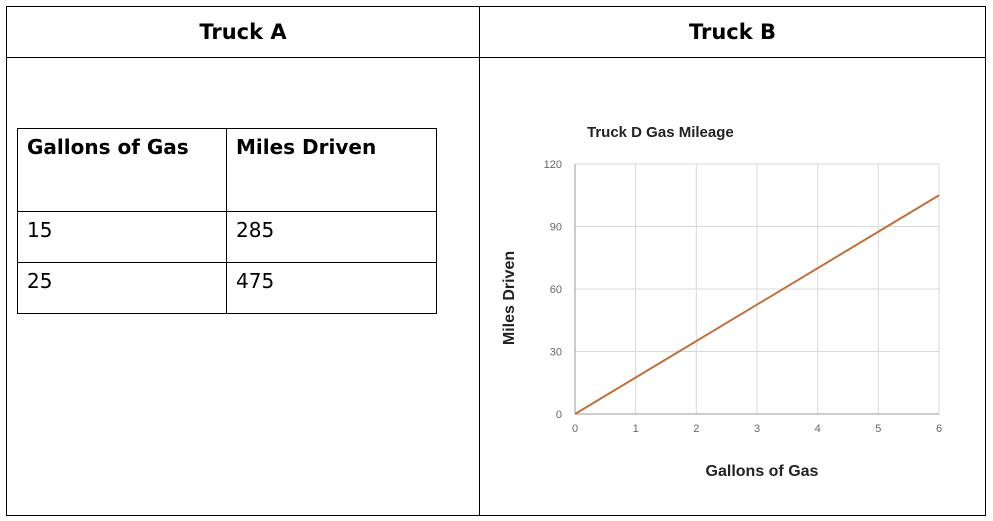 The height and width of the screenshot is (521, 993). I want to click on y-tick-label: 120, so click(553, 165).